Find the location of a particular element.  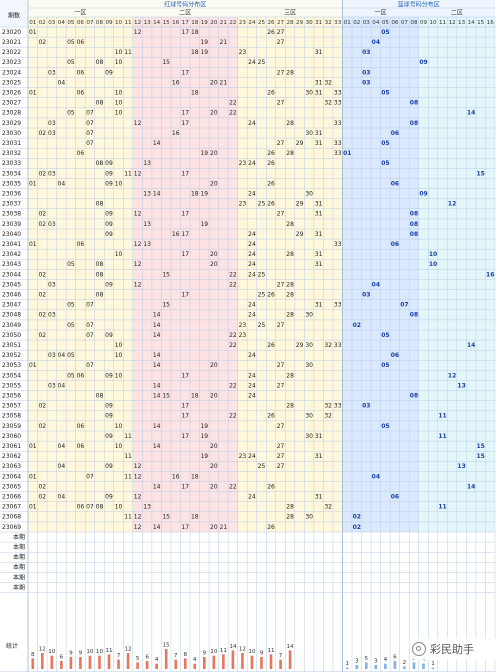

blue-ball-number: 03 is located at coordinates (366, 72).